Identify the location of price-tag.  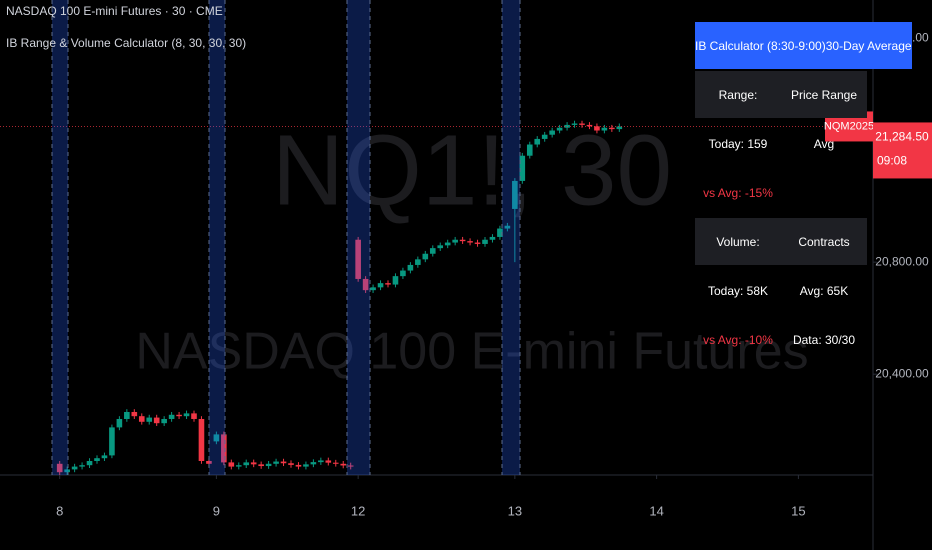
(902, 150).